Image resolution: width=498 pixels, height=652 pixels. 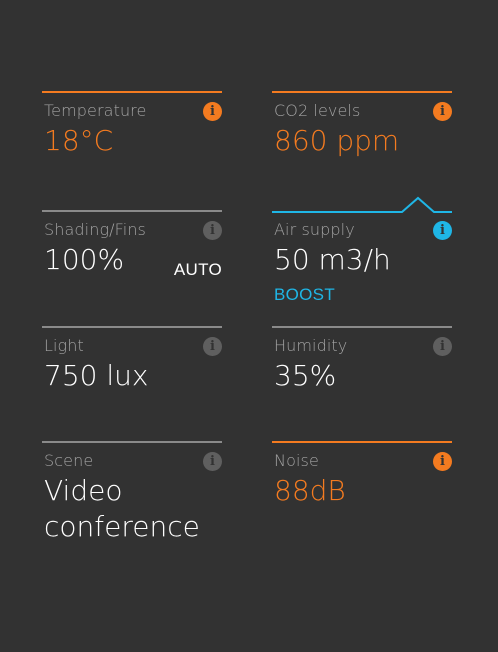 What do you see at coordinates (132, 92) in the screenshot?
I see `temperature-divider` at bounding box center [132, 92].